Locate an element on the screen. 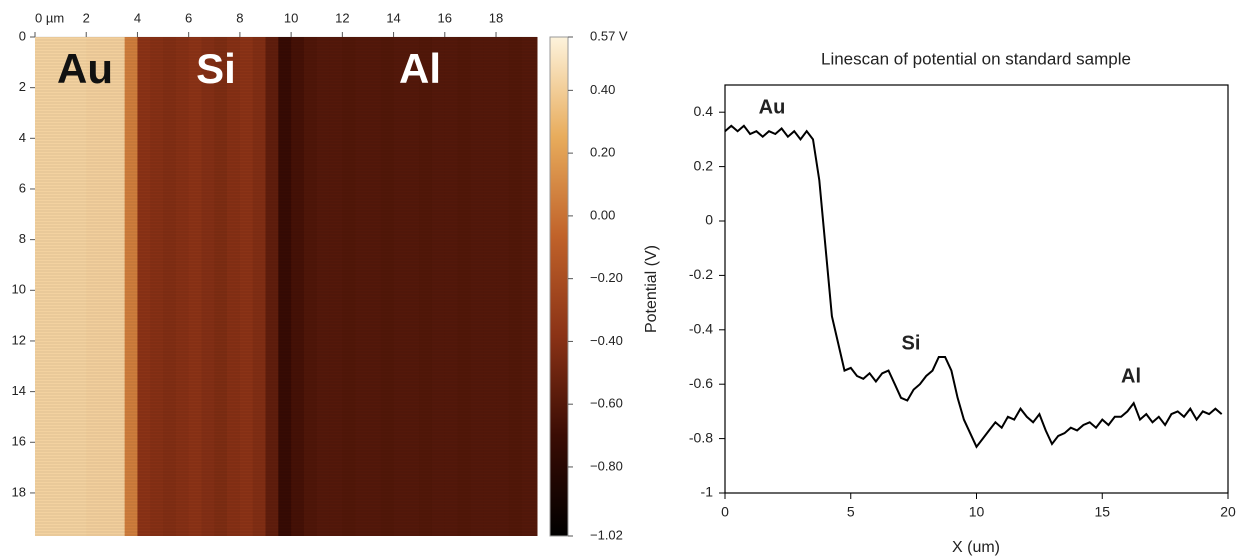  y-tick-label: -0.6 is located at coordinates (701, 383).